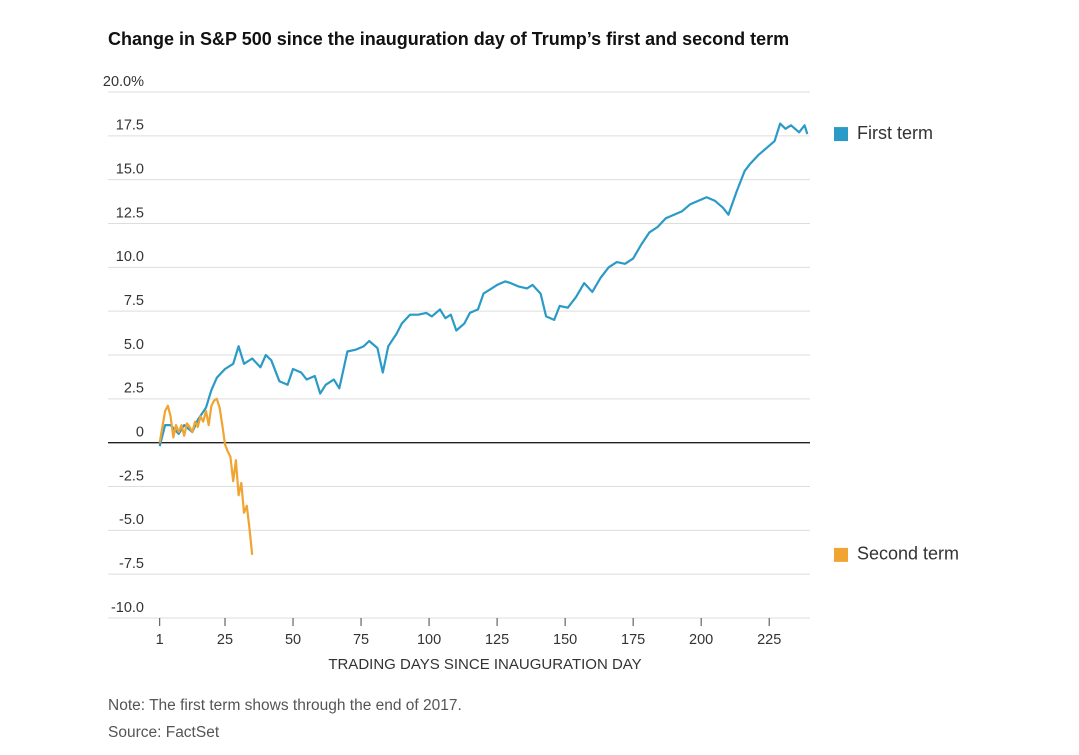  I want to click on x-tick-label: 1, so click(160, 640).